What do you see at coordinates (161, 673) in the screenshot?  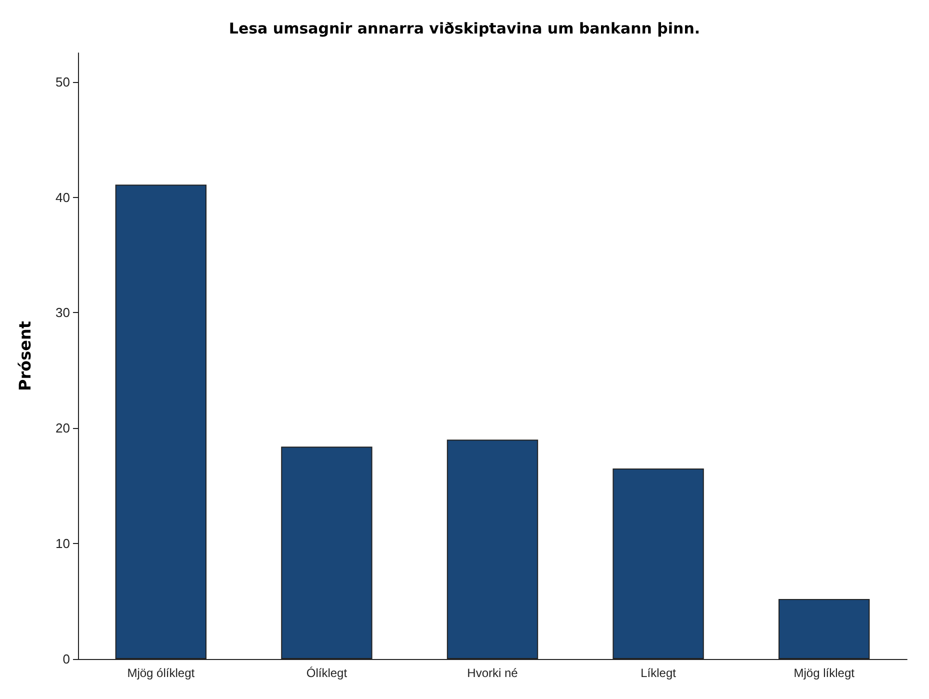 I see `x-tick-label: Mjög ólíklegt` at bounding box center [161, 673].